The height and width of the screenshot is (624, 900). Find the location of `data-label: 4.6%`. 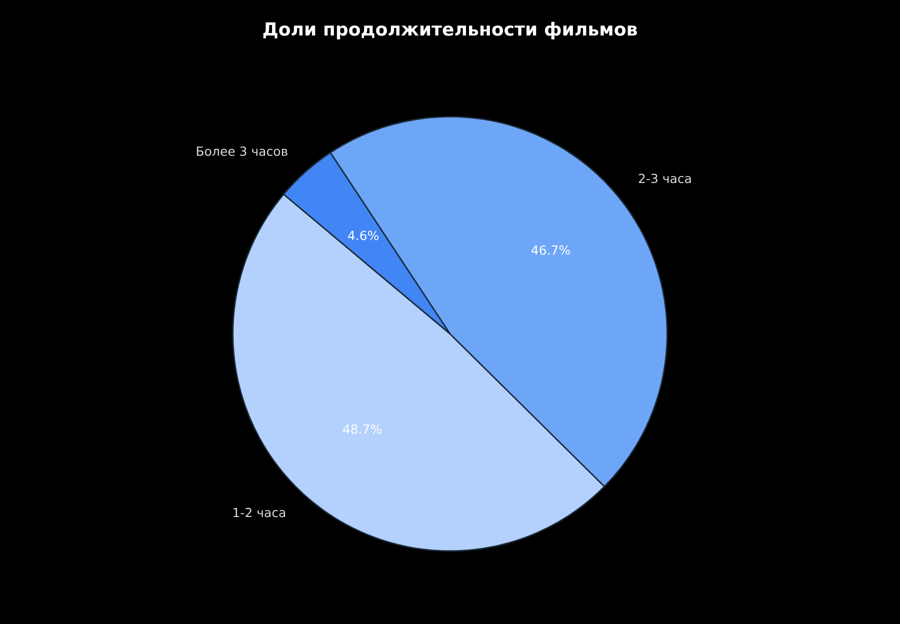

data-label: 4.6% is located at coordinates (363, 235).